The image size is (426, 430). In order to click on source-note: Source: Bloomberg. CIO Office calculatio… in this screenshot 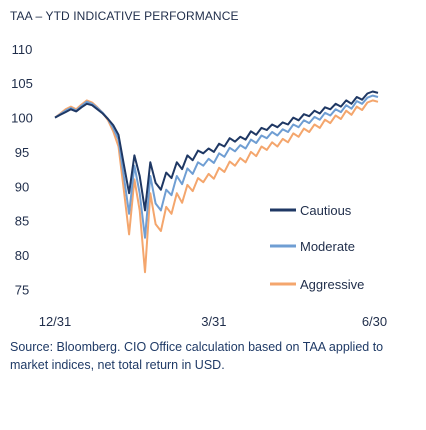, I will do `click(197, 356)`.